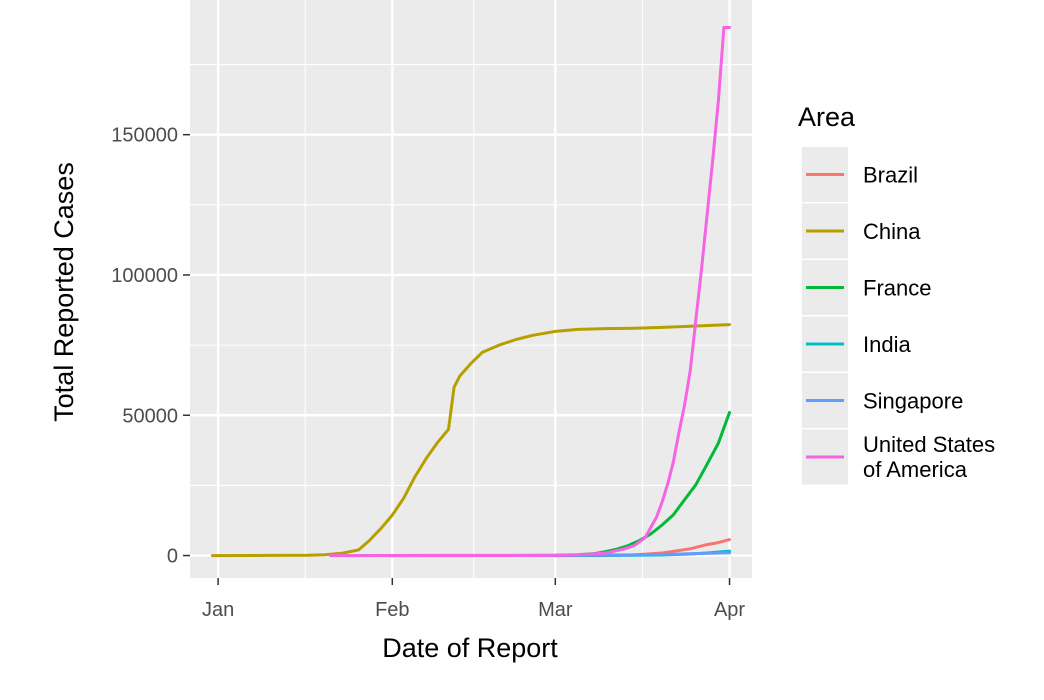 Image resolution: width=1044 pixels, height=700 pixels. Describe the element at coordinates (929, 457) in the screenshot. I see `legend-label-united-states-of-america: United States of America` at that location.